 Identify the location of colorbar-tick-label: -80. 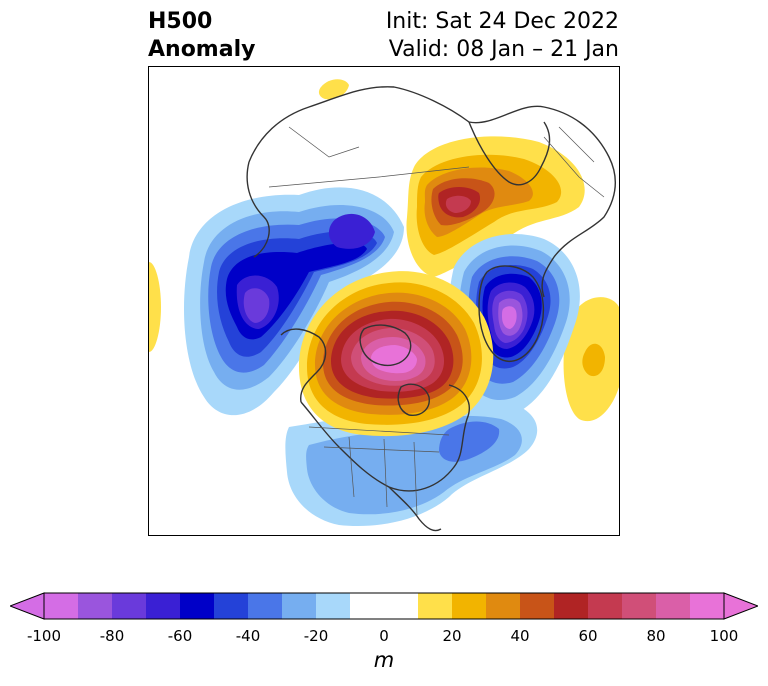
(112, 636).